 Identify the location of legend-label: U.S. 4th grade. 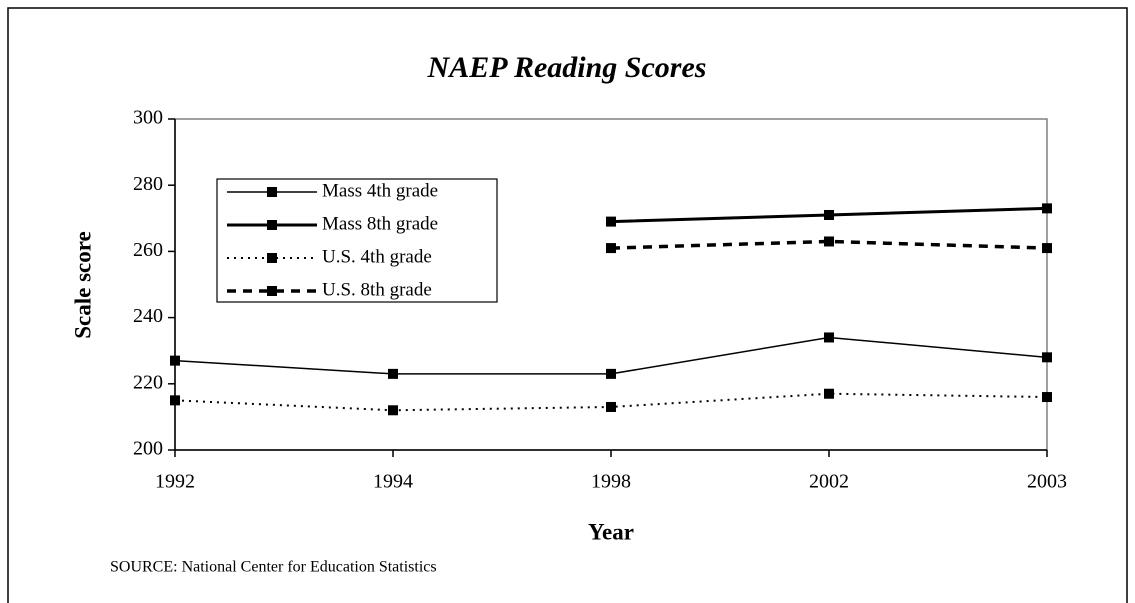
(377, 256).